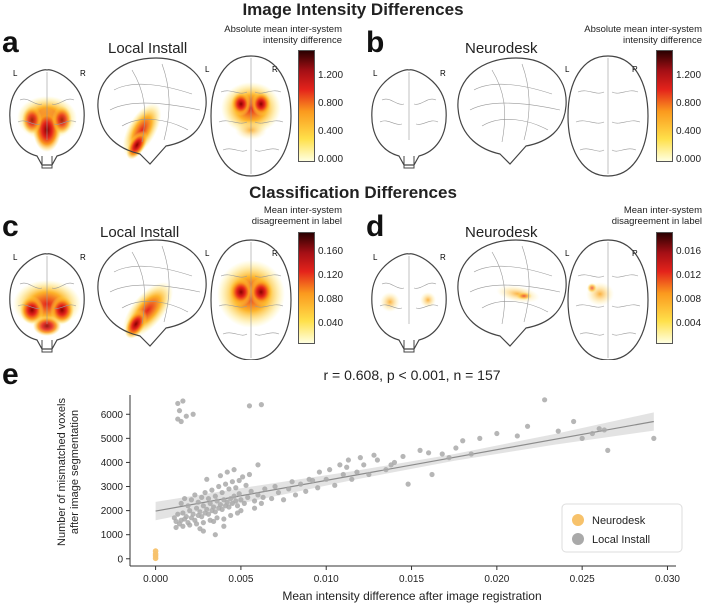 The height and width of the screenshot is (604, 706). I want to click on panel-label-e: e, so click(10, 374).